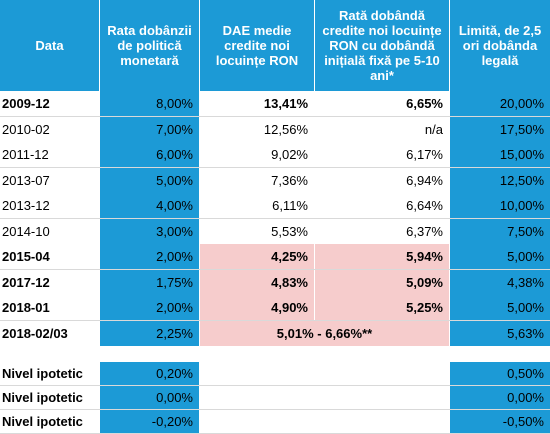 The height and width of the screenshot is (434, 550). What do you see at coordinates (500, 103) in the screenshot?
I see `row-legal-limit: 20,00%` at bounding box center [500, 103].